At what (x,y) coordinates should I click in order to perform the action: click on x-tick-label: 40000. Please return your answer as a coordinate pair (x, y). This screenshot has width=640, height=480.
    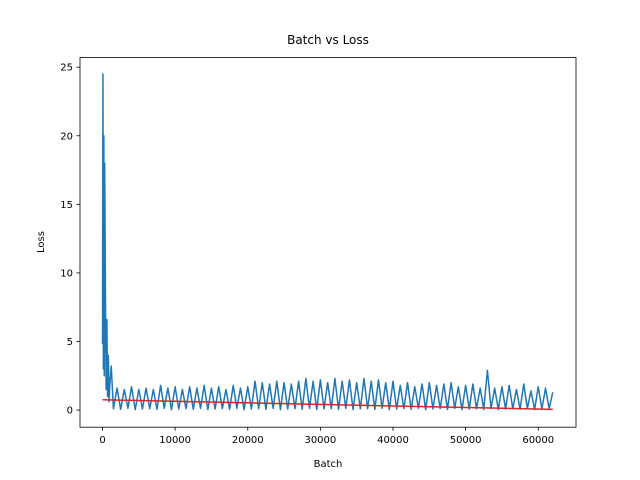
    Looking at the image, I should click on (393, 440).